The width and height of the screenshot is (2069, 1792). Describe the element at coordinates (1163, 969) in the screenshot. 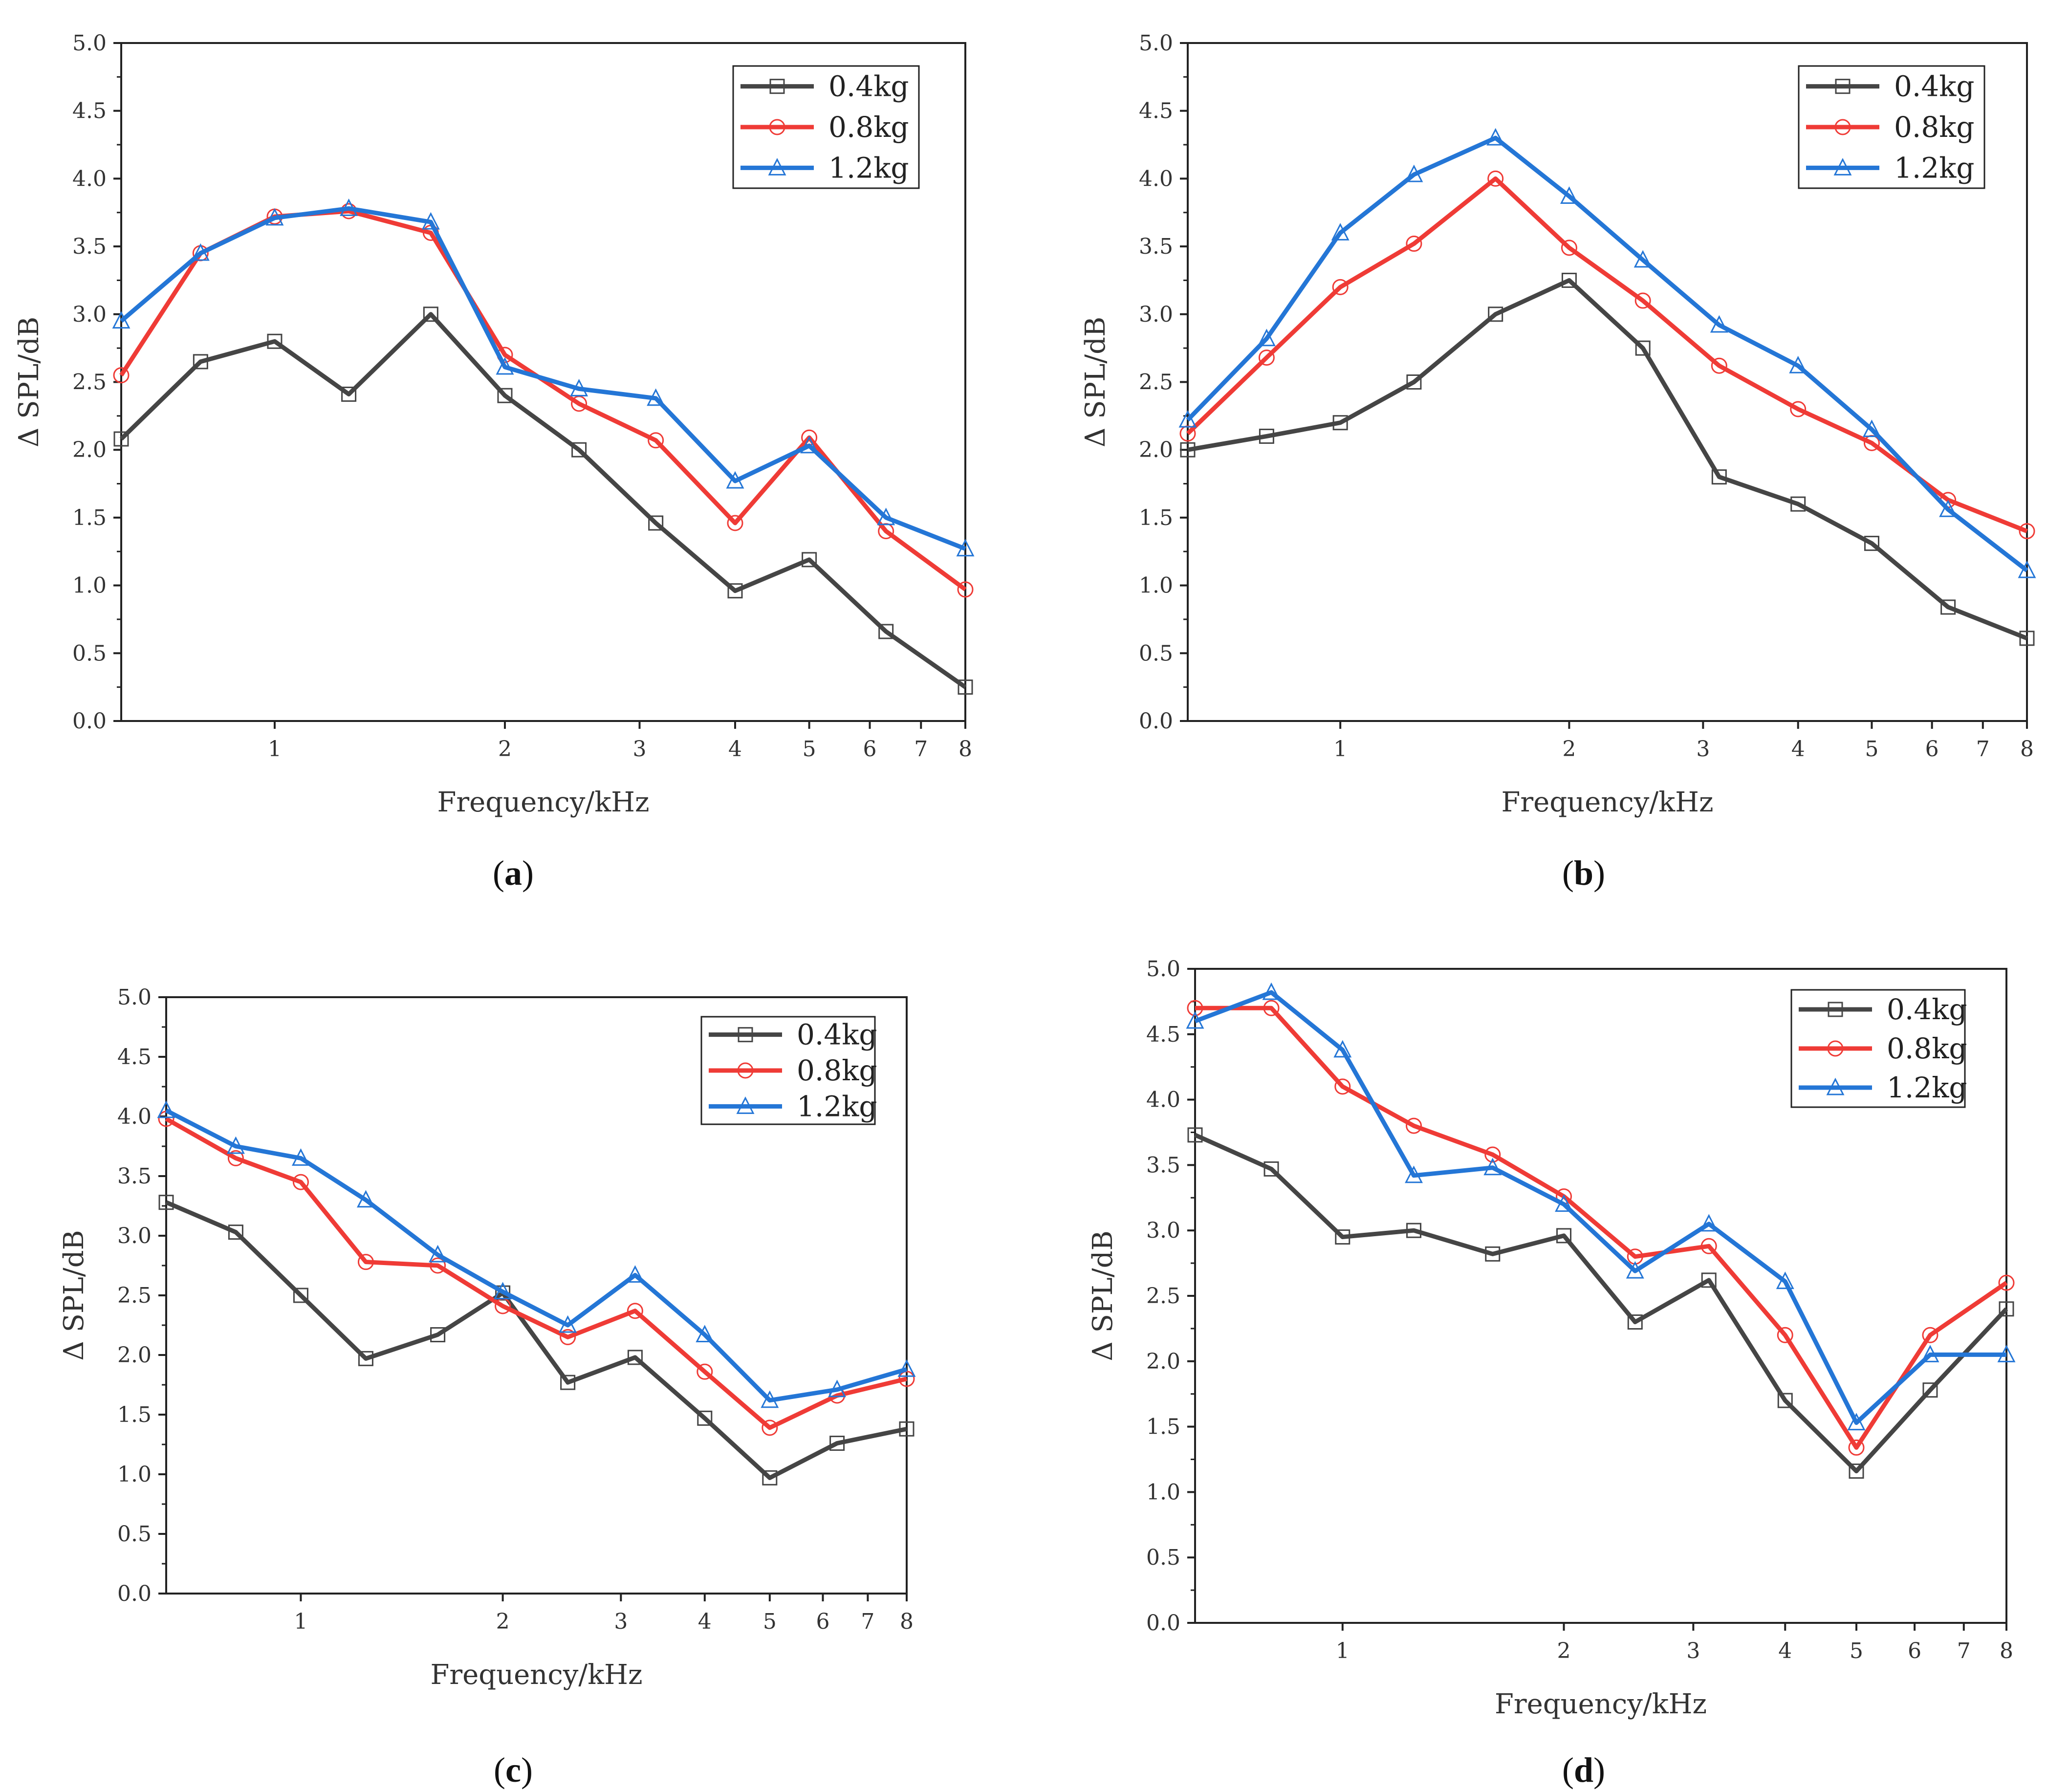

I see `y-tick-label: 5.0` at that location.